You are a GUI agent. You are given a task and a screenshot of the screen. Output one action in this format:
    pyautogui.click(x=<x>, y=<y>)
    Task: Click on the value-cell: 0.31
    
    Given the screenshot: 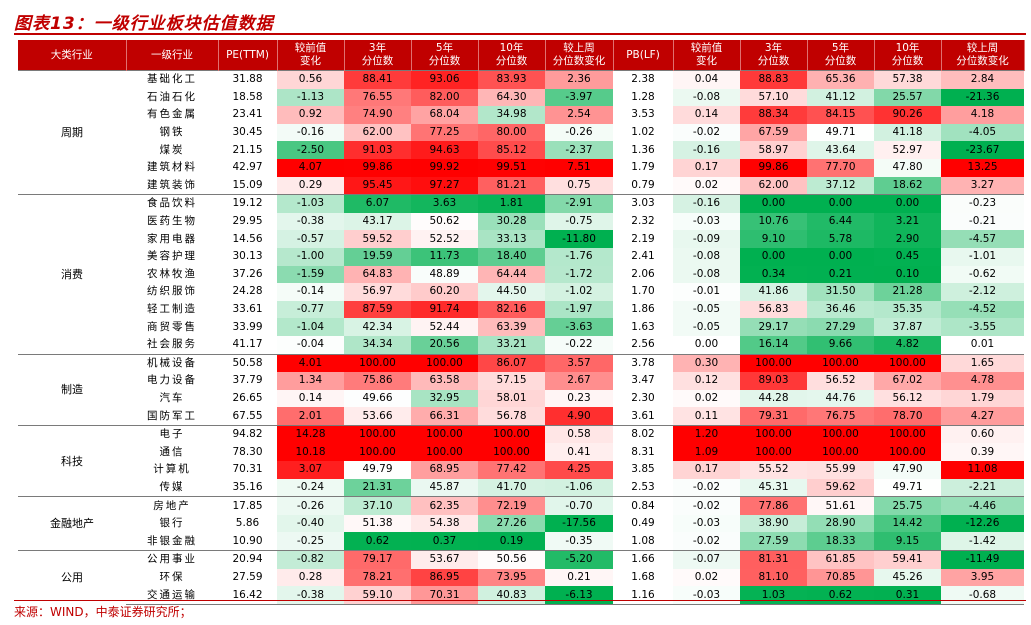 What is the action you would take?
    pyautogui.click(x=907, y=595)
    